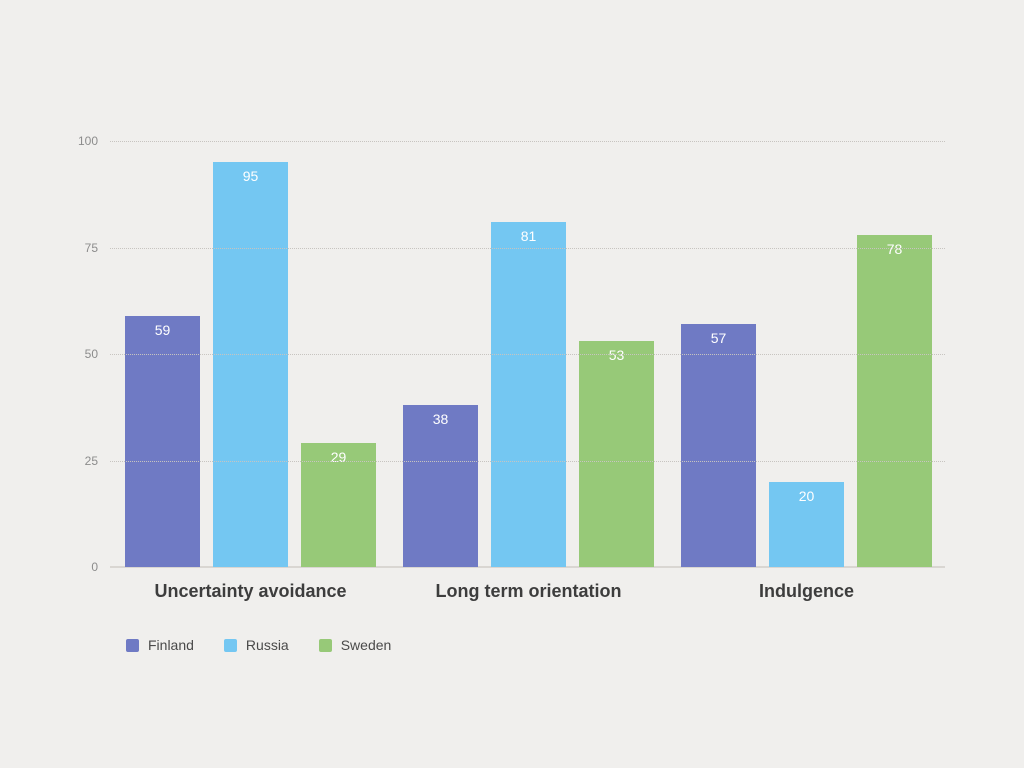 The width and height of the screenshot is (1024, 768). I want to click on bar-russia-group1: 95, so click(250, 364).